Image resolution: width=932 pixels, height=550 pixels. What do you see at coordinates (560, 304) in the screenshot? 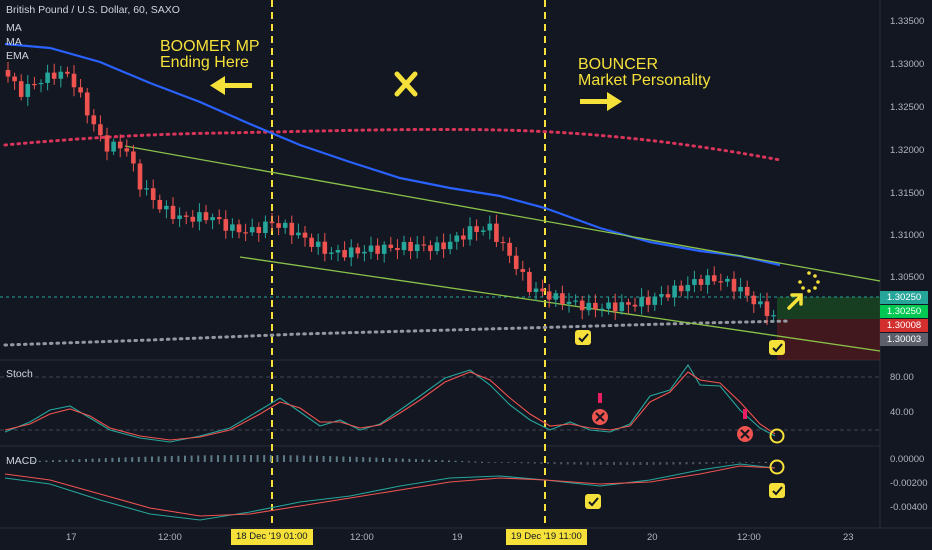
I see `channel-lower` at bounding box center [560, 304].